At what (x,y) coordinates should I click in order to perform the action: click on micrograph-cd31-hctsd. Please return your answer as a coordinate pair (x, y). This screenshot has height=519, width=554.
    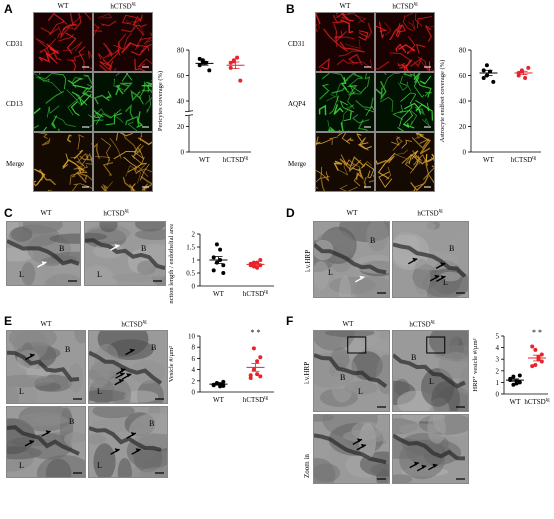
    Looking at the image, I should click on (405, 42).